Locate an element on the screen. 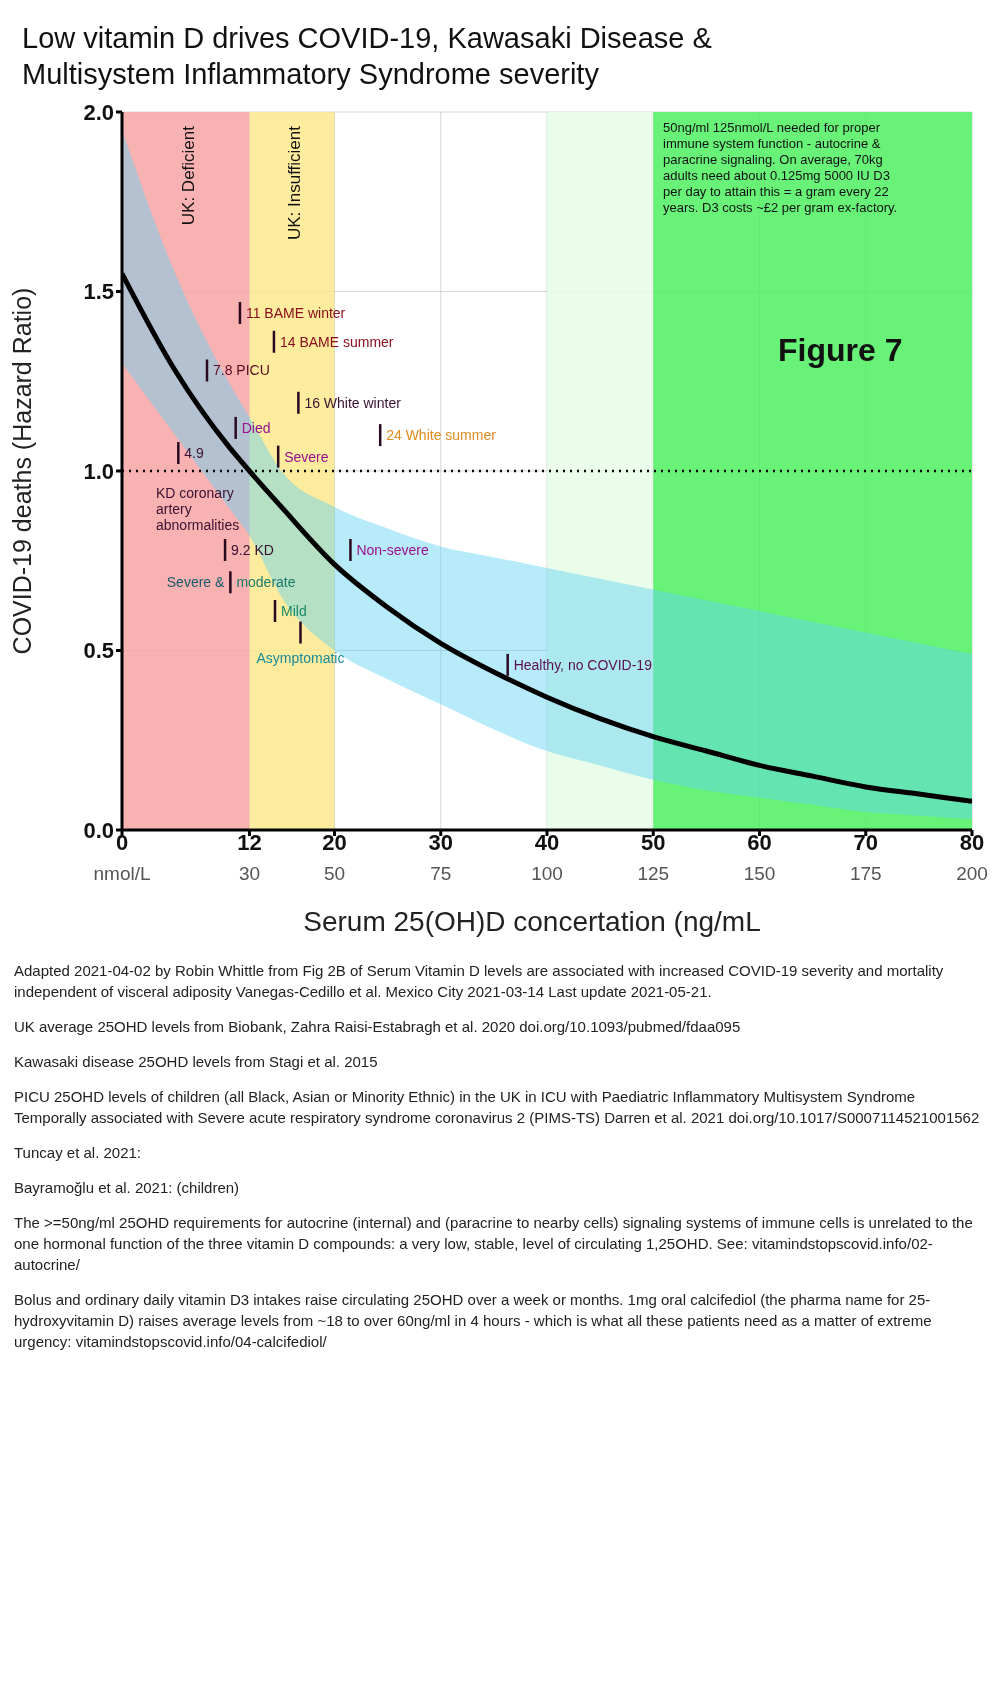  annotation: 11 BAME winter is located at coordinates (295, 313).